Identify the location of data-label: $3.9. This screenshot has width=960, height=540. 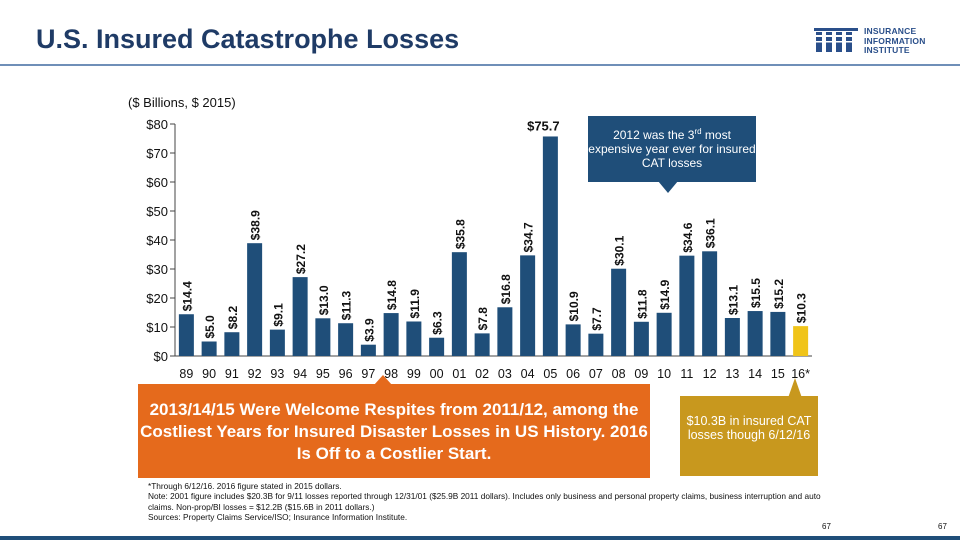
(369, 330).